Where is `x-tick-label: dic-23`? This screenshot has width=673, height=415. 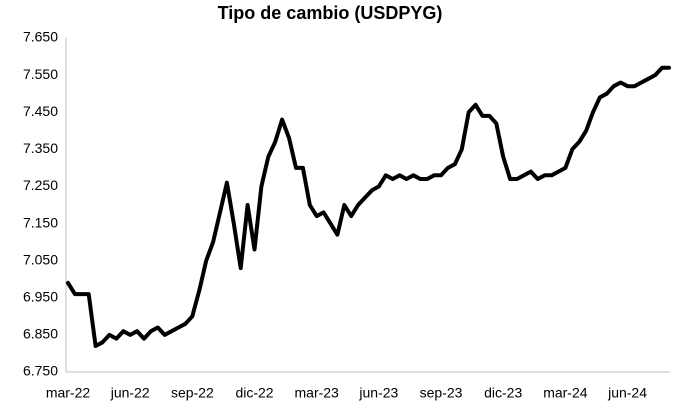
x-tick-label: dic-23 is located at coordinates (503, 393).